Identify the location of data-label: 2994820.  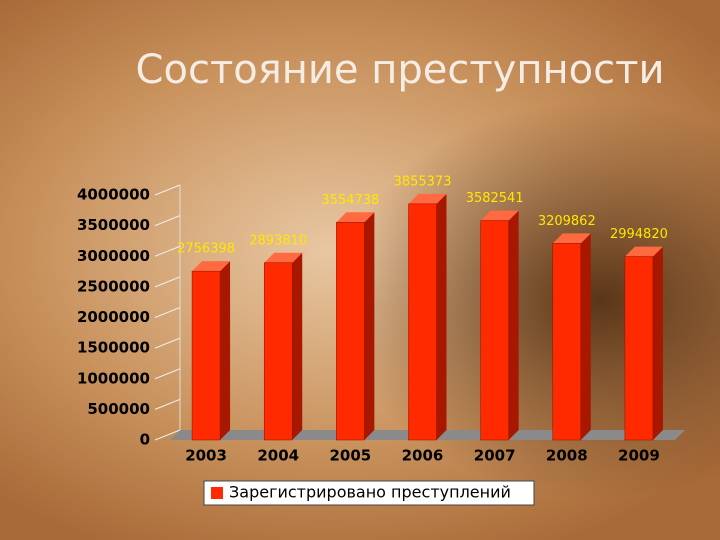
(639, 234).